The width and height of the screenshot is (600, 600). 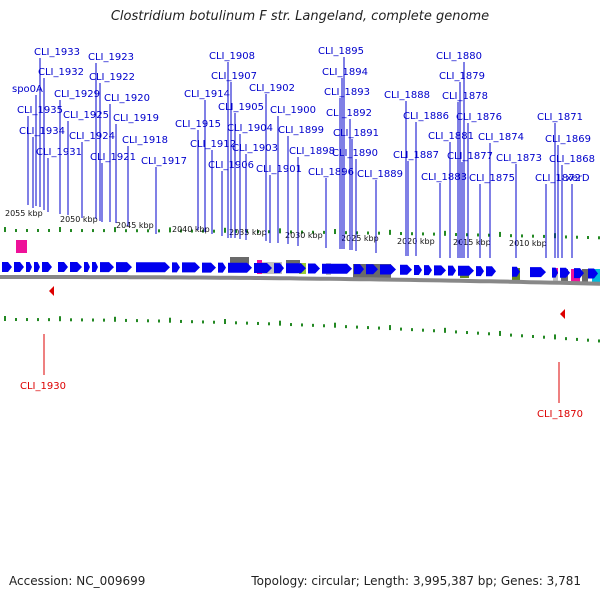 What do you see at coordinates (198, 124) in the screenshot?
I see `gene-label: CLI_1915` at bounding box center [198, 124].